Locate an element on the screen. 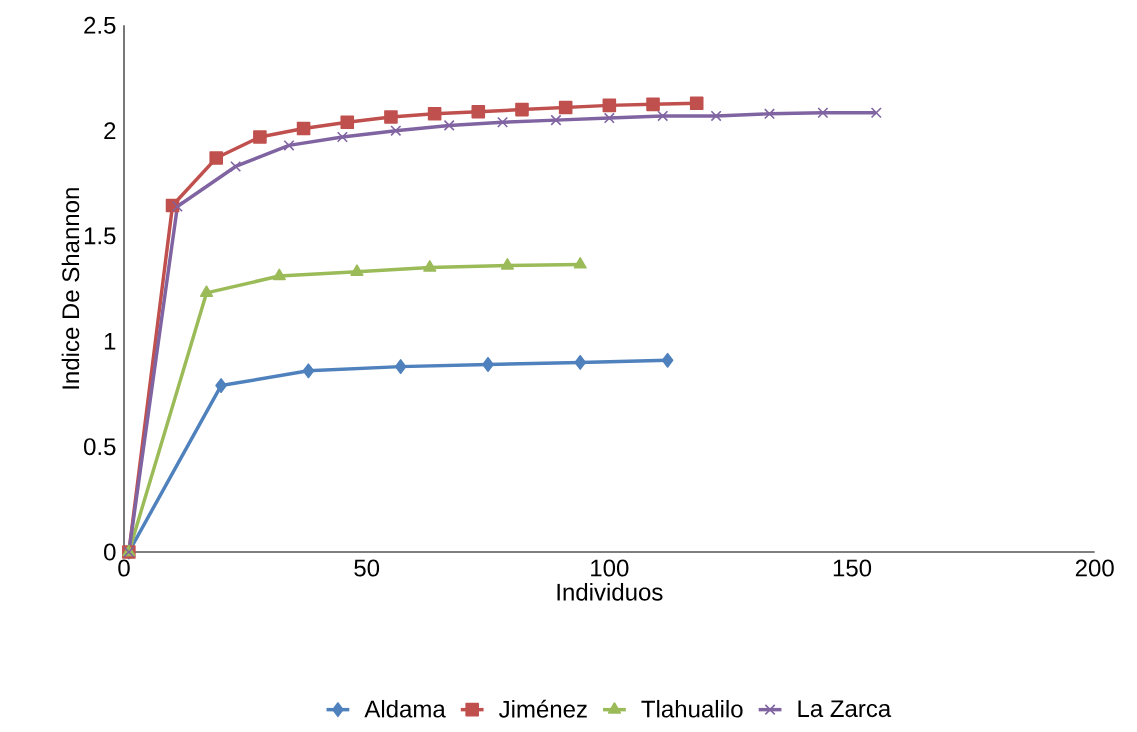  x-tick-label: 0 is located at coordinates (124, 568).